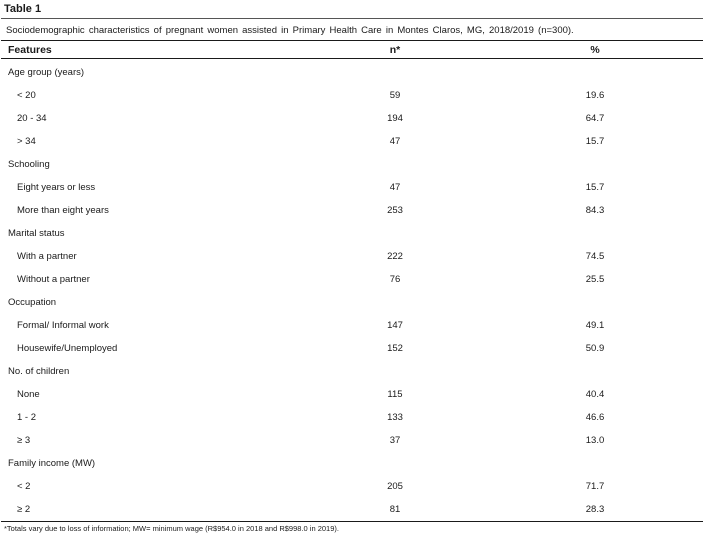 The image size is (704, 538). What do you see at coordinates (395, 279) in the screenshot?
I see `row-n-value: 76` at bounding box center [395, 279].